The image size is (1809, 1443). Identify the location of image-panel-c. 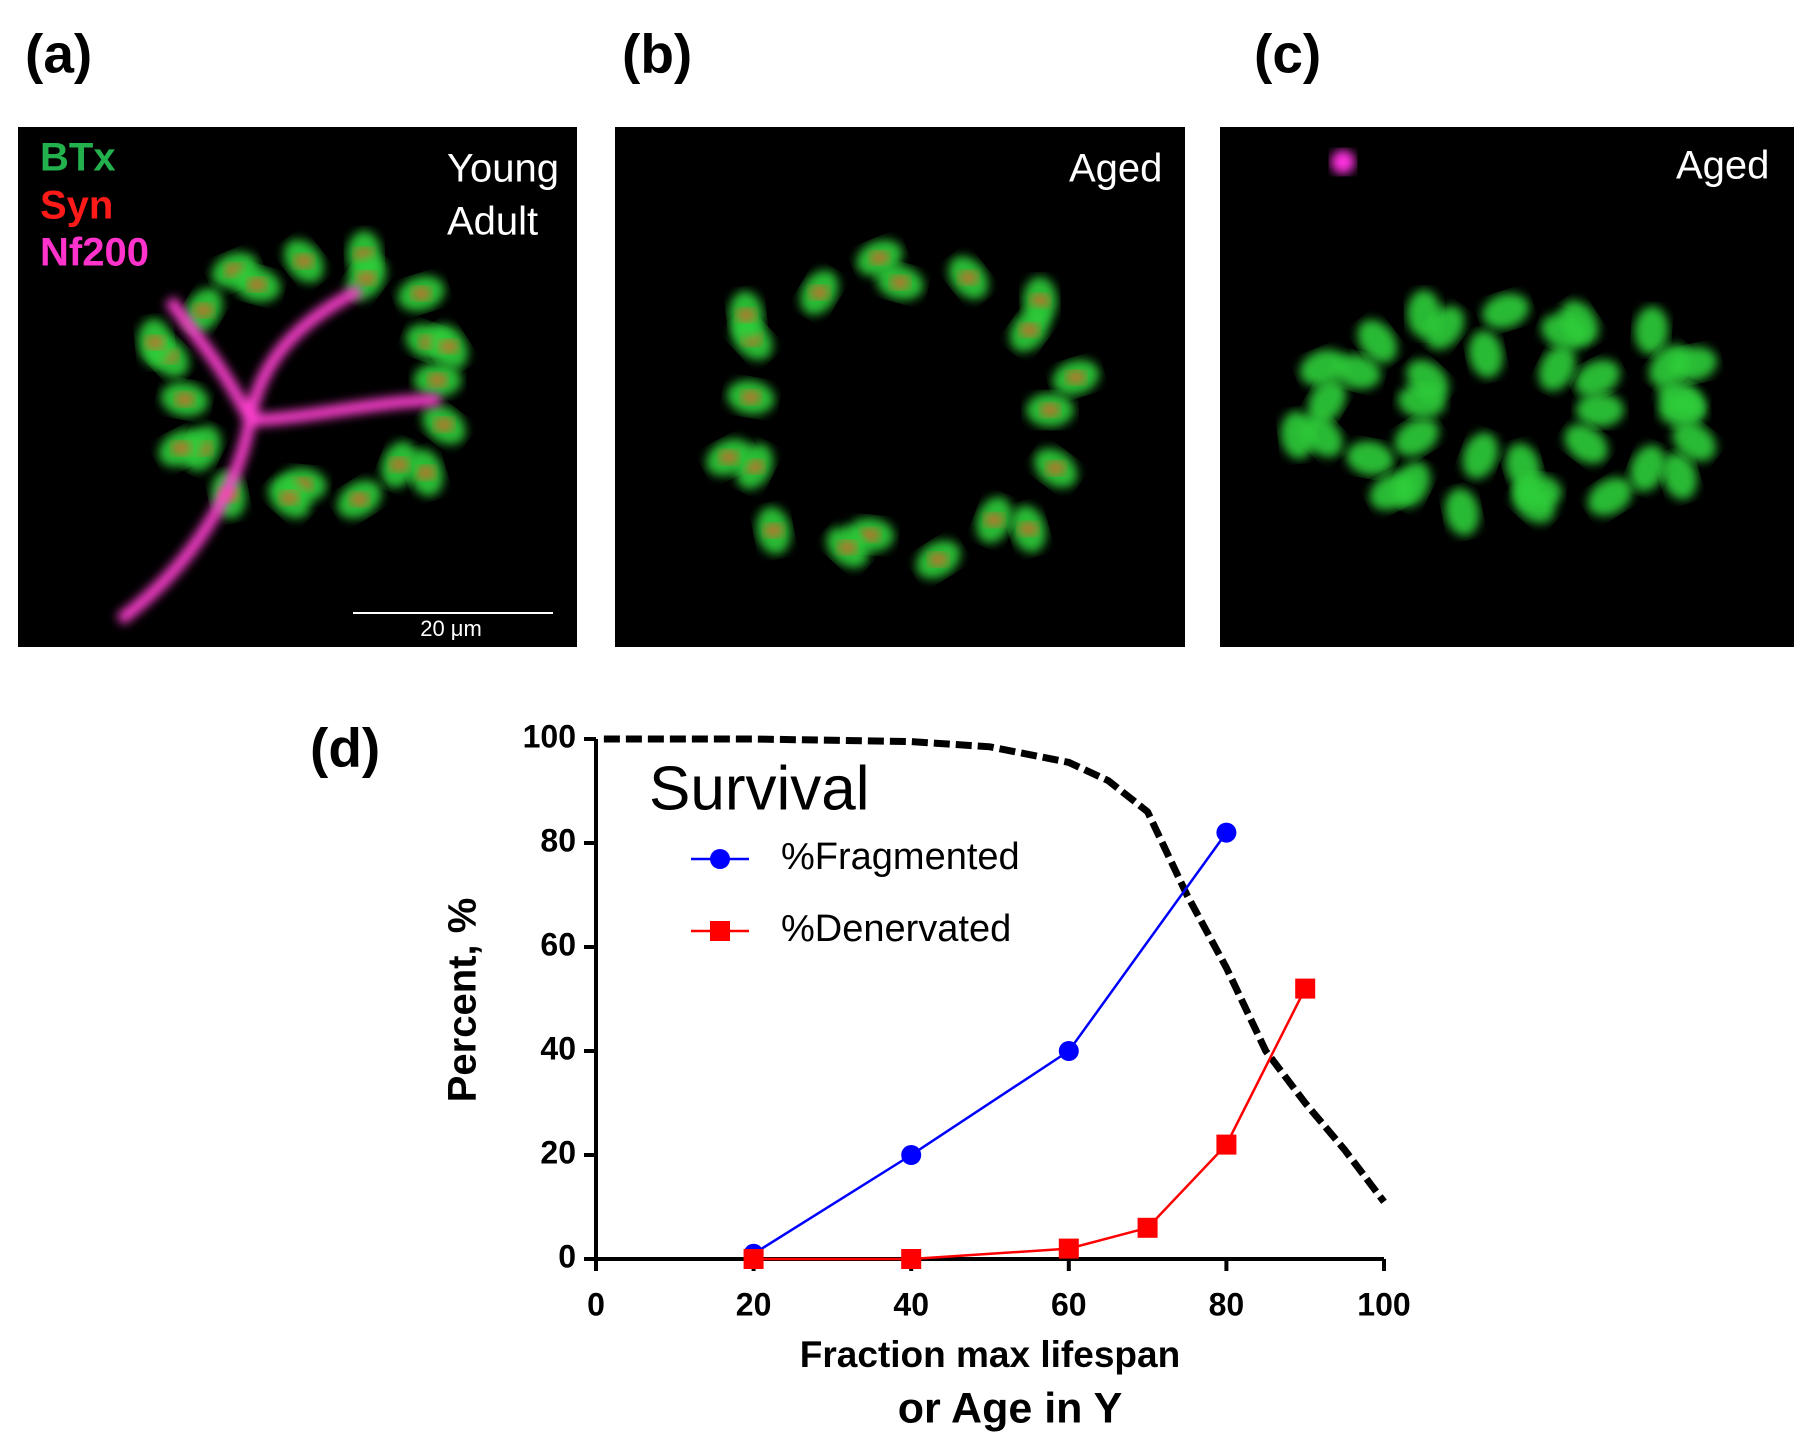
(1507, 387).